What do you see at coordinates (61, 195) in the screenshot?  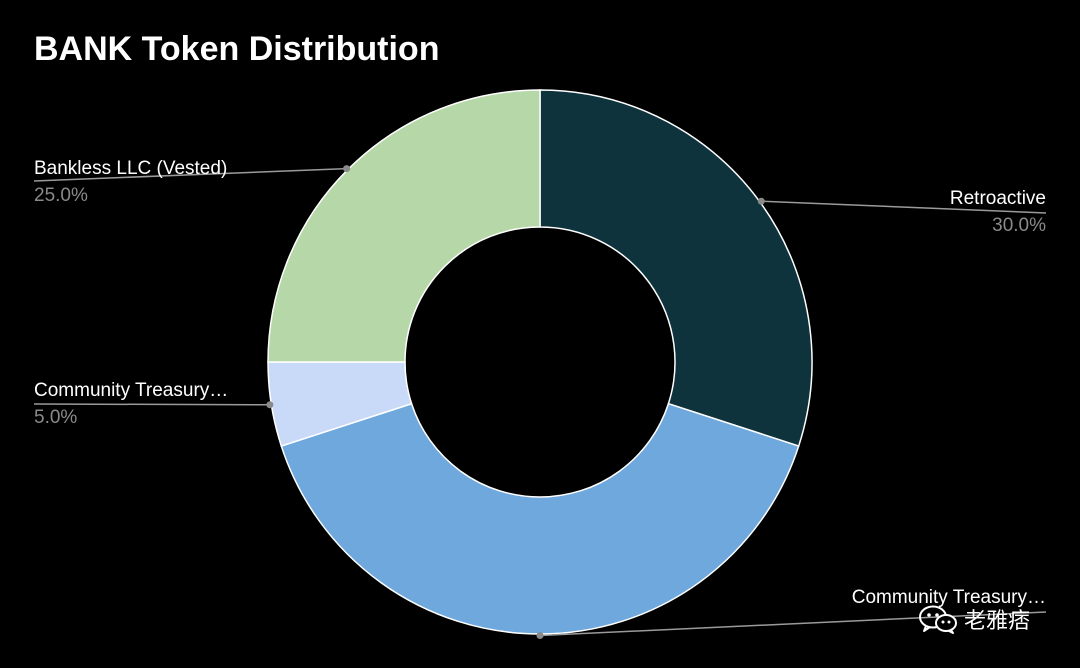 I see `slice-percent-label: 25.0%` at bounding box center [61, 195].